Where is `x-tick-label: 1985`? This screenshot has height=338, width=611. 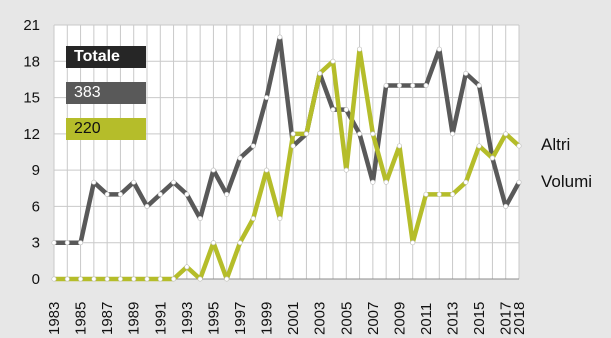
x-tick-label: 1985 is located at coordinates (81, 318).